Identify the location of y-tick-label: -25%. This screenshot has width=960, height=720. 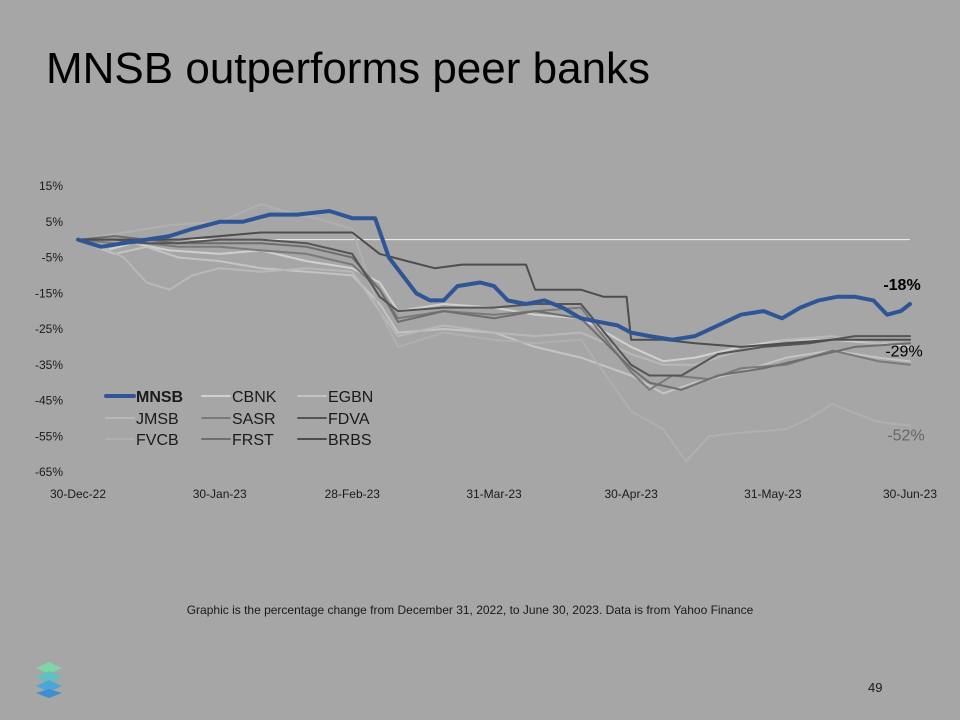
(49, 329).